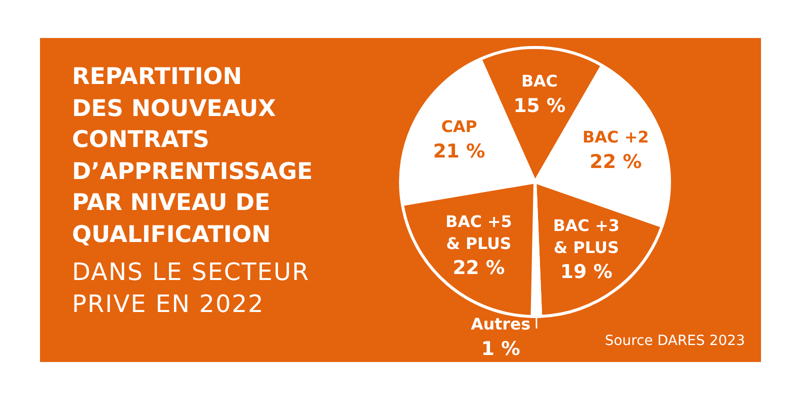  What do you see at coordinates (500, 324) in the screenshot?
I see `slice-label: Autres` at bounding box center [500, 324].